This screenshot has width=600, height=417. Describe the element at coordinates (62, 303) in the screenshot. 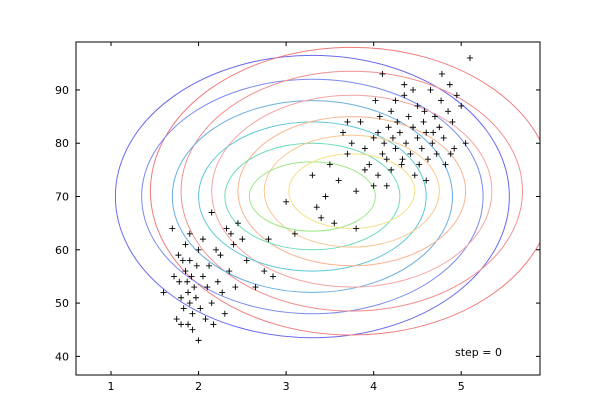

I see `y-tick-label: 50` at that location.